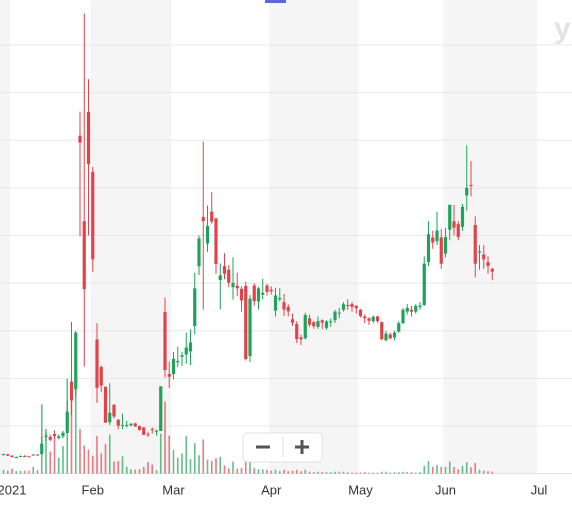 The width and height of the screenshot is (572, 507). Describe the element at coordinates (263, 447) in the screenshot. I see `zoom-out-button` at that location.